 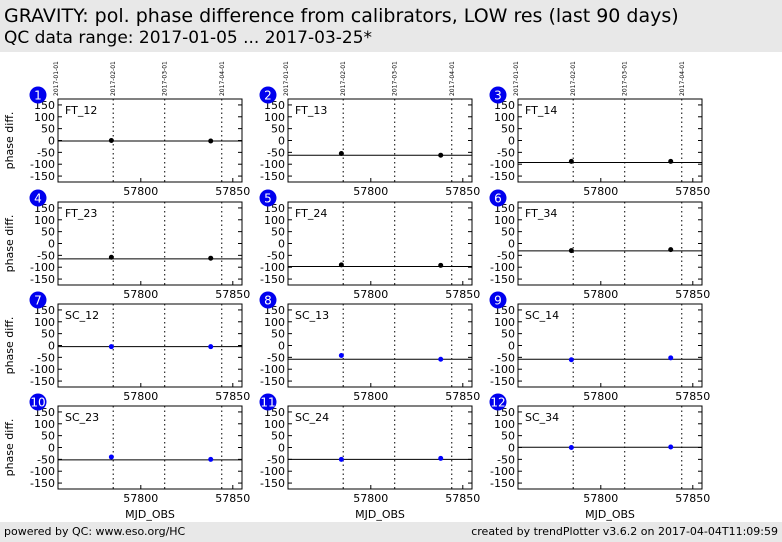 What do you see at coordinates (541, 110) in the screenshot?
I see `panel-label: FT_14` at bounding box center [541, 110].